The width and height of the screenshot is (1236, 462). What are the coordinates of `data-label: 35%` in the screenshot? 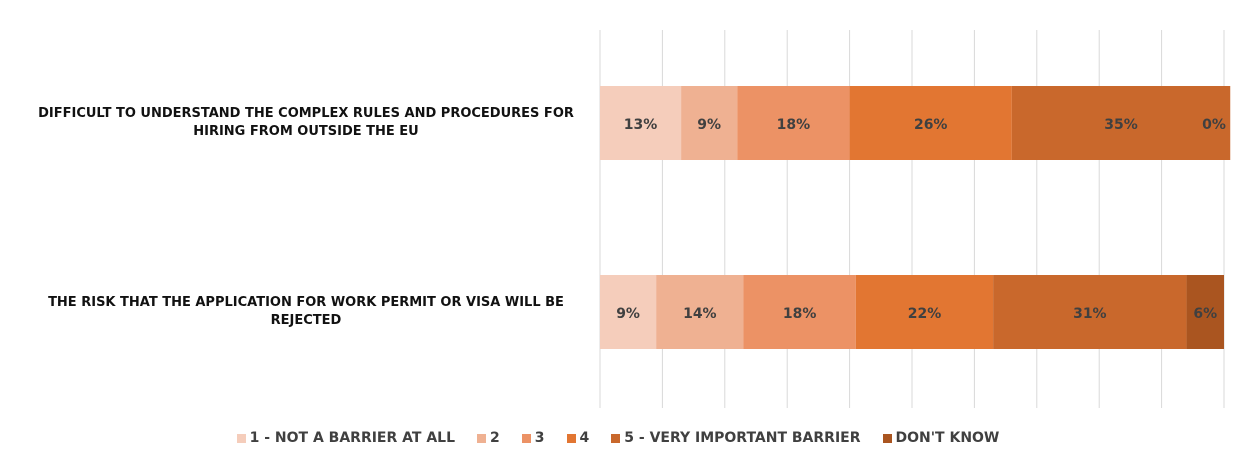 It's located at (1121, 125).